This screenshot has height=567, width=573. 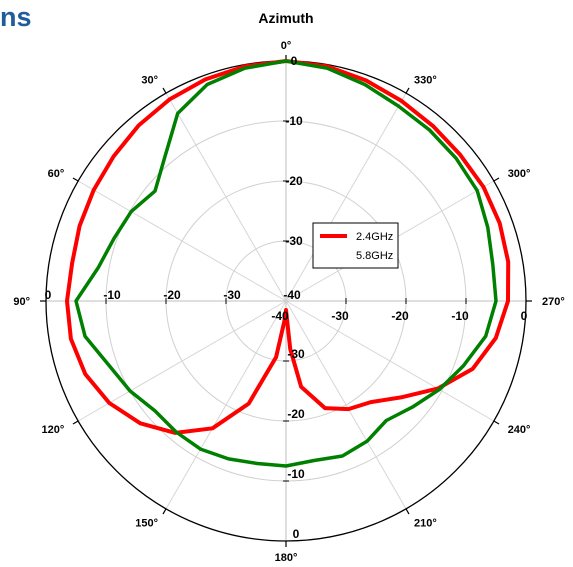 What do you see at coordinates (285, 18) in the screenshot?
I see `chart-title: Azimuth` at bounding box center [285, 18].